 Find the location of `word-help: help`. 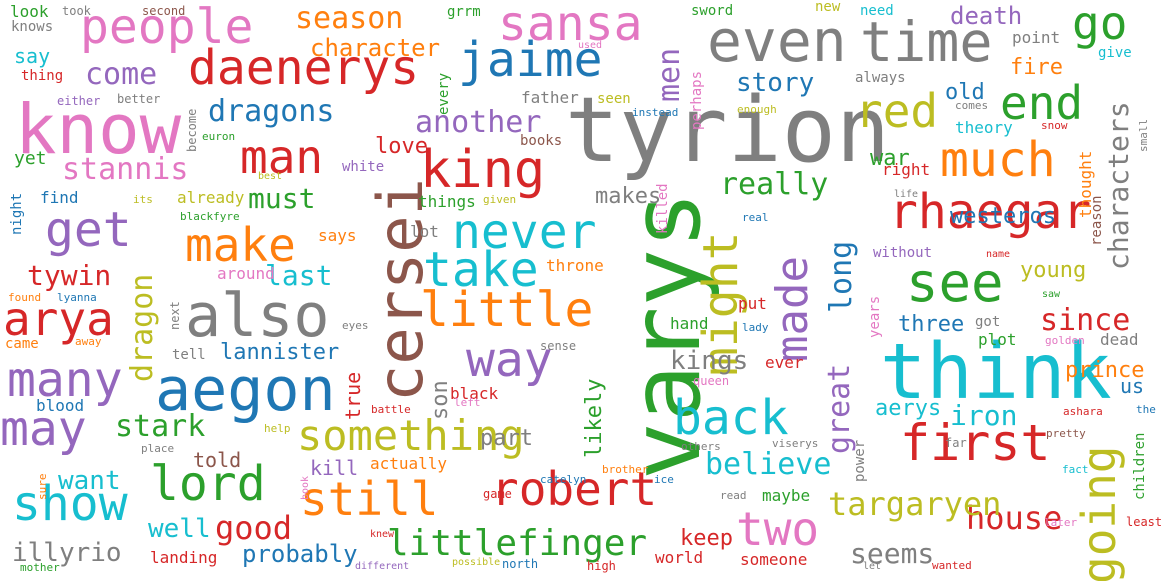

word-help: help is located at coordinates (277, 428).